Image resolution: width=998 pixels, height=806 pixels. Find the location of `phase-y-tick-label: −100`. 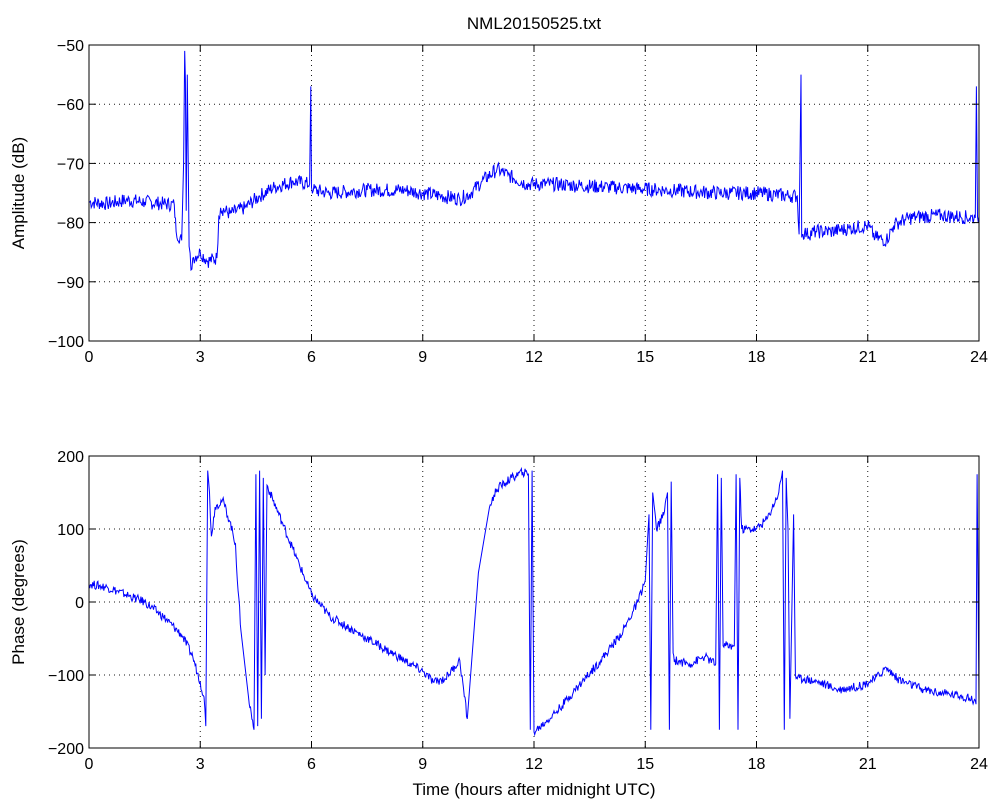

phase-y-tick-label: −100 is located at coordinates (66, 676).